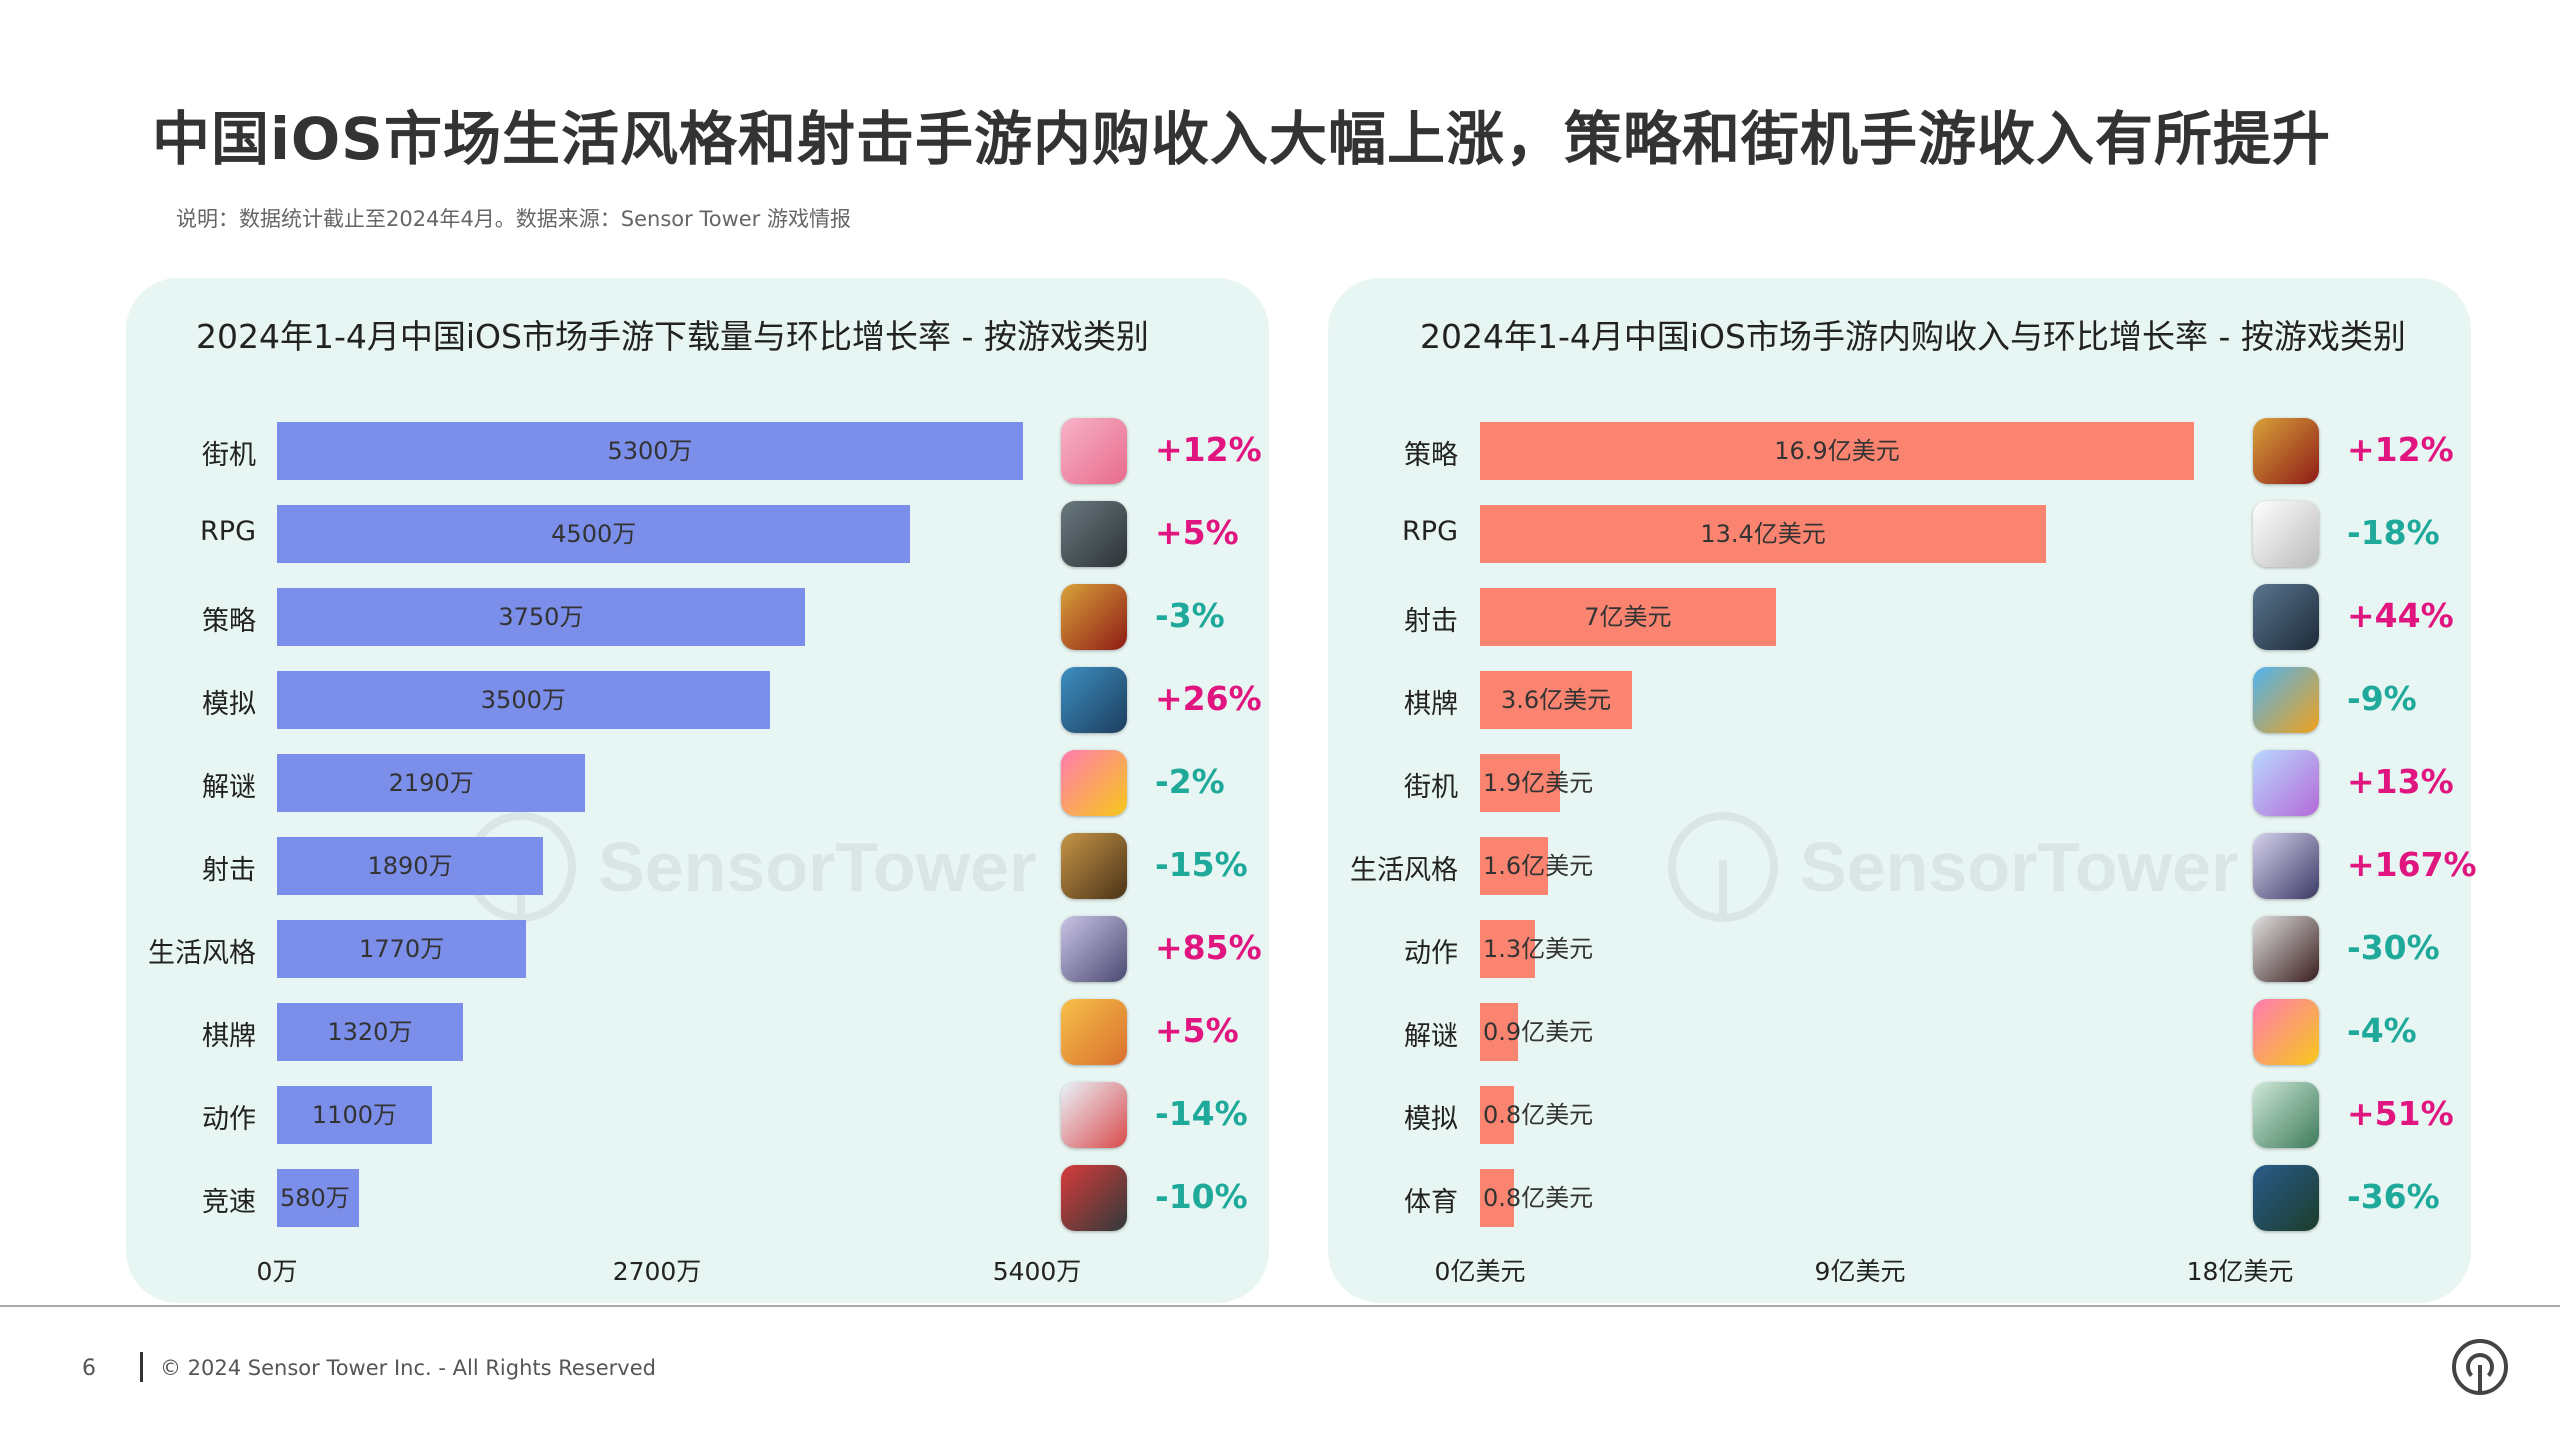 The image size is (2560, 1440). I want to click on axis-tick-label: 0万, so click(277, 1271).